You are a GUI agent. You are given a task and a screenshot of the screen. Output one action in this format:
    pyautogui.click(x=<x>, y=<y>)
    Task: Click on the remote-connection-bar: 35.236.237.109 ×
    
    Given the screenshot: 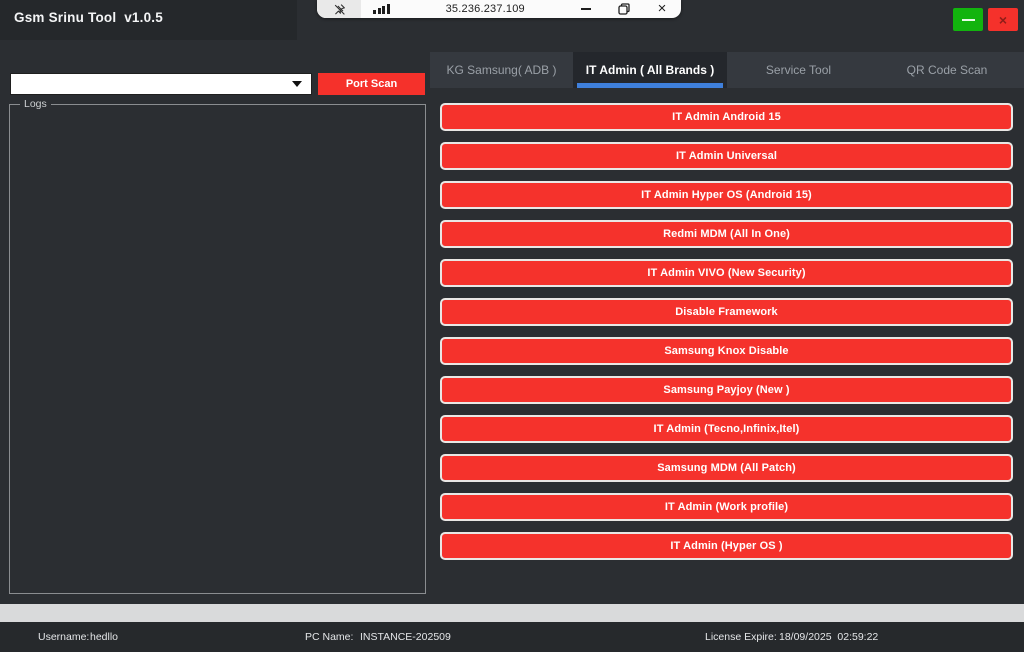 What is the action you would take?
    pyautogui.click(x=499, y=9)
    